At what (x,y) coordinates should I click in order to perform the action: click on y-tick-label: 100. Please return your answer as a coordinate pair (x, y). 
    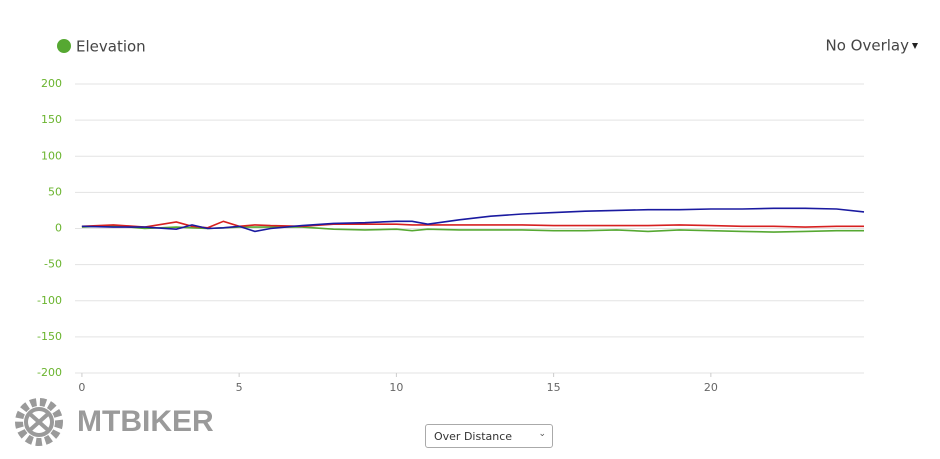
    Looking at the image, I should click on (51, 155).